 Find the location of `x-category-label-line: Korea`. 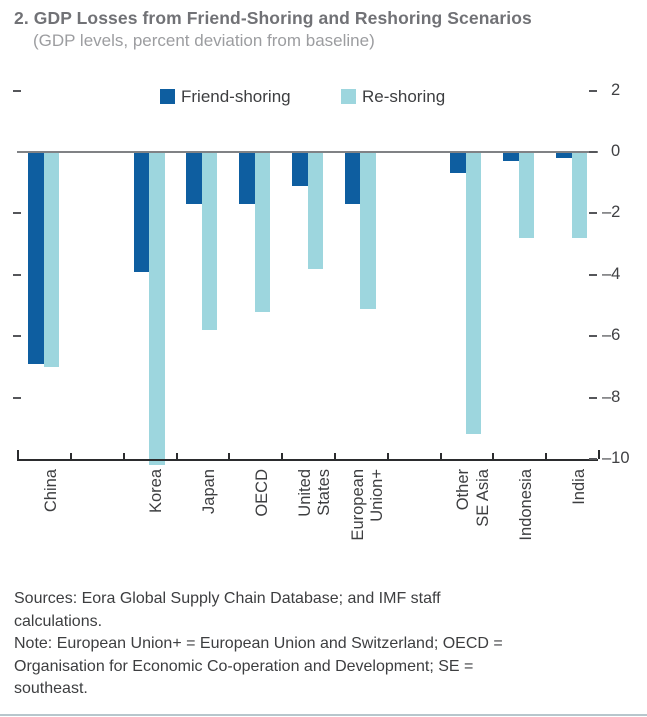

x-category-label-line: Korea is located at coordinates (156, 491).